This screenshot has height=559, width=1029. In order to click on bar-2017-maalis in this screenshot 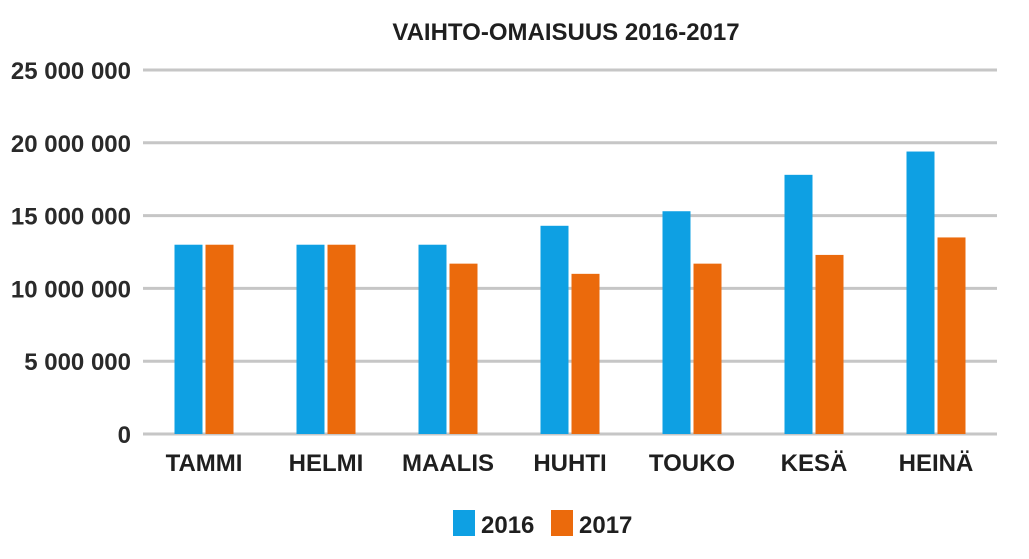, I will do `click(463, 348)`.